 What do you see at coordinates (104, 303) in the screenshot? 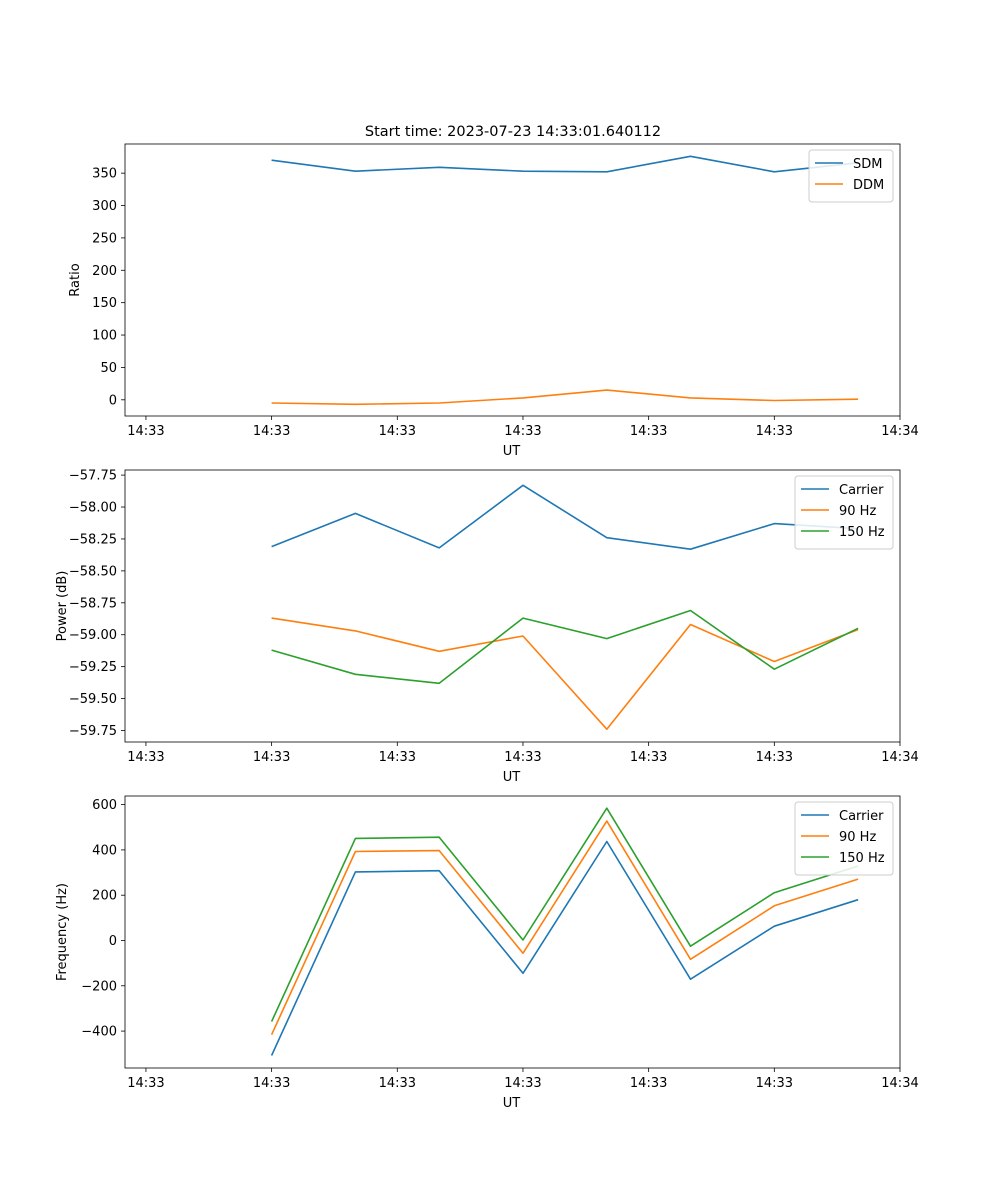
I see `y-tick-label: 150` at bounding box center [104, 303].